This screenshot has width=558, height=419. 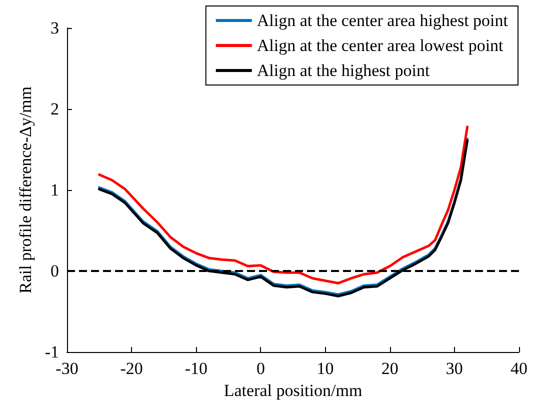 I want to click on x-tick-label: -30, so click(x=67, y=368).